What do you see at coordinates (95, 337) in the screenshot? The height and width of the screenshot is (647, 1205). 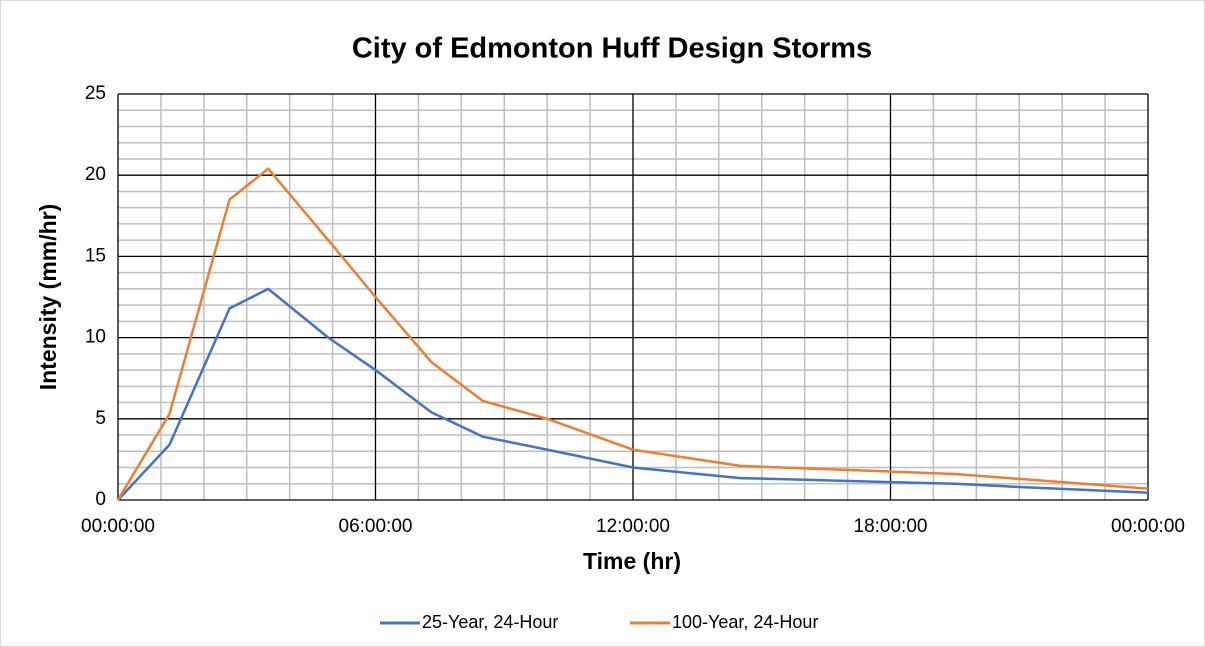 I see `y-tick-label: 10` at bounding box center [95, 337].